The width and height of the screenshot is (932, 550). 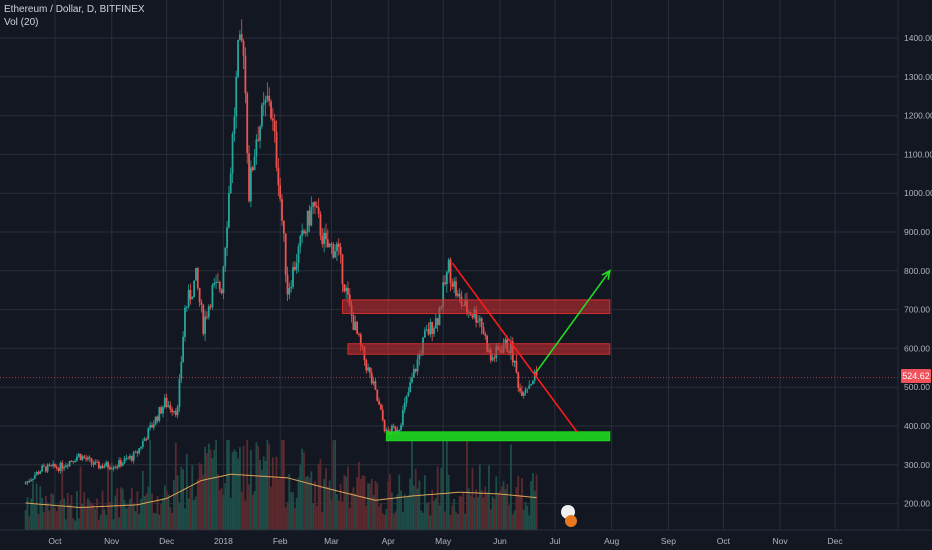 What do you see at coordinates (573, 321) in the screenshot?
I see `projection-arrow` at bounding box center [573, 321].